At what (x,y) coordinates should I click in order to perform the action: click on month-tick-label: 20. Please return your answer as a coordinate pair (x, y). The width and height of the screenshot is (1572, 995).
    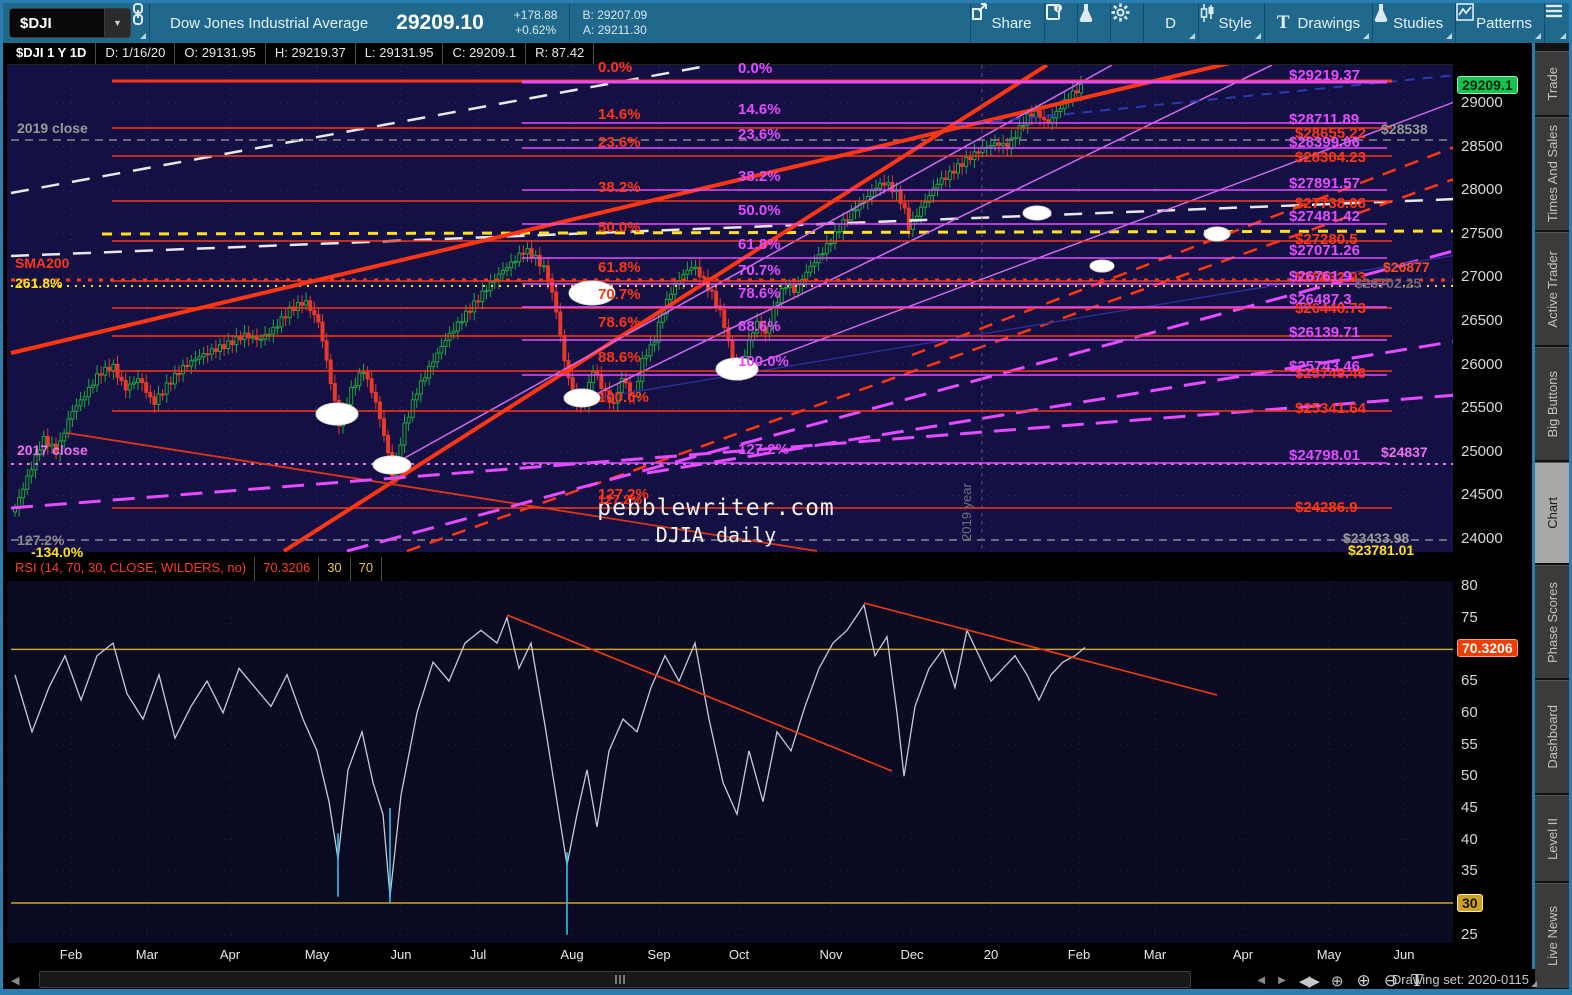
    Looking at the image, I should click on (991, 954).